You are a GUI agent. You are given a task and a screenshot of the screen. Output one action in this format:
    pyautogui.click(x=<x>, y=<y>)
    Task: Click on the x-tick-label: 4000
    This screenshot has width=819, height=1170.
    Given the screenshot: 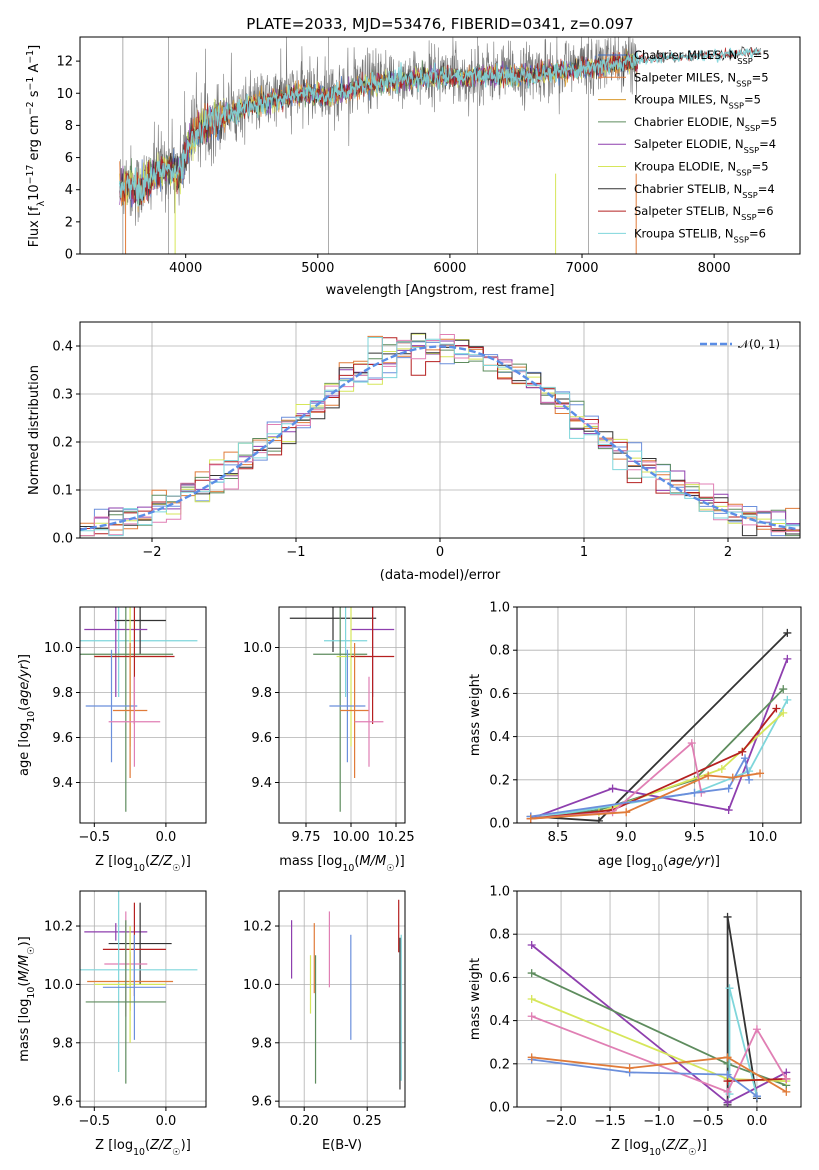 What is the action you would take?
    pyautogui.click(x=185, y=268)
    